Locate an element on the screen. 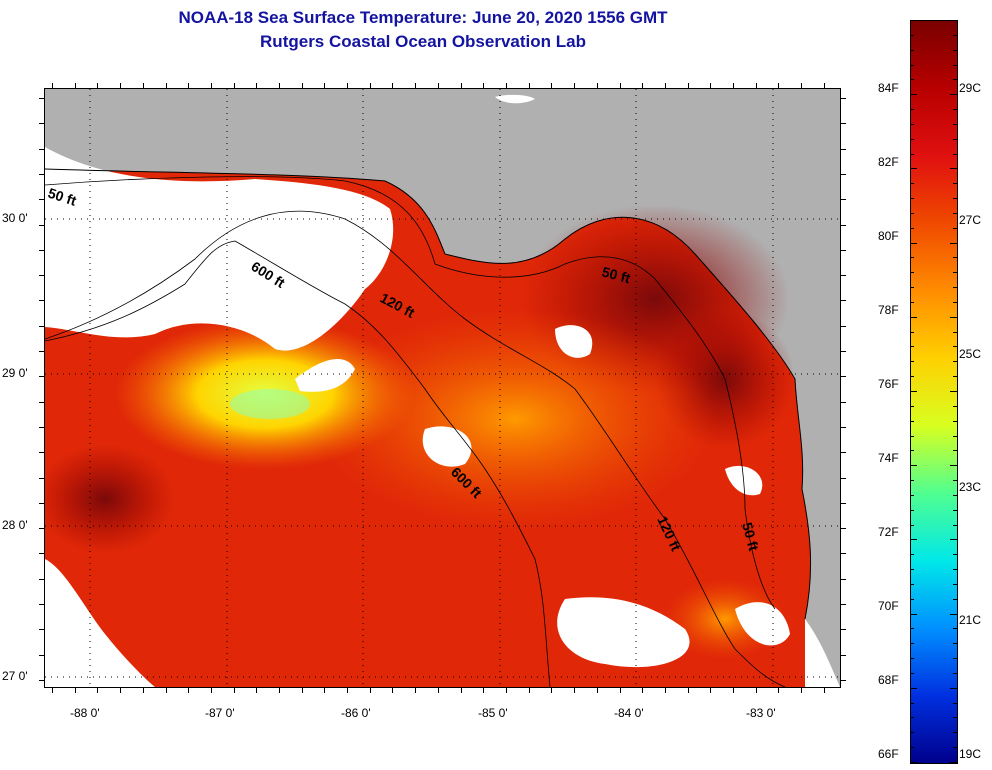 The height and width of the screenshot is (770, 992). depth-label: 50 ft is located at coordinates (616, 274).